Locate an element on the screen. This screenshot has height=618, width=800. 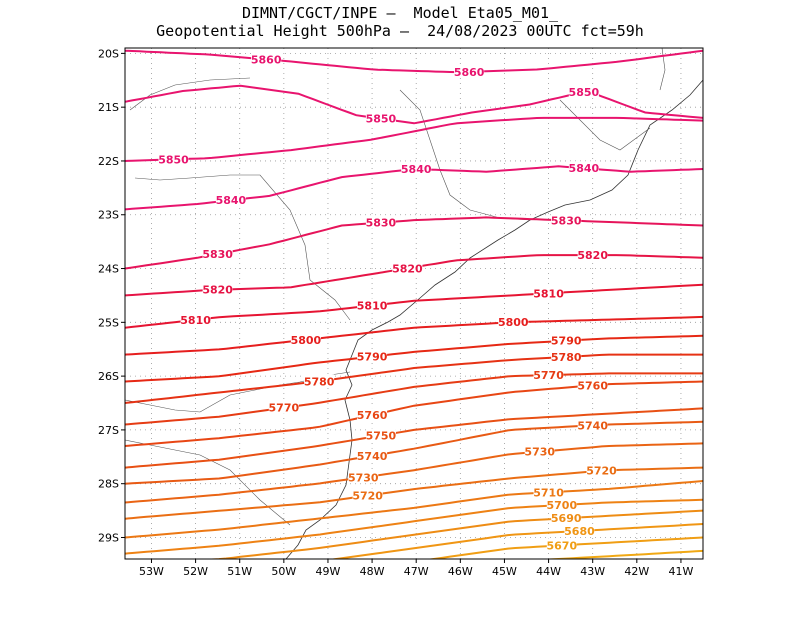
lat-tick-label: 23S is located at coordinates (108, 215).